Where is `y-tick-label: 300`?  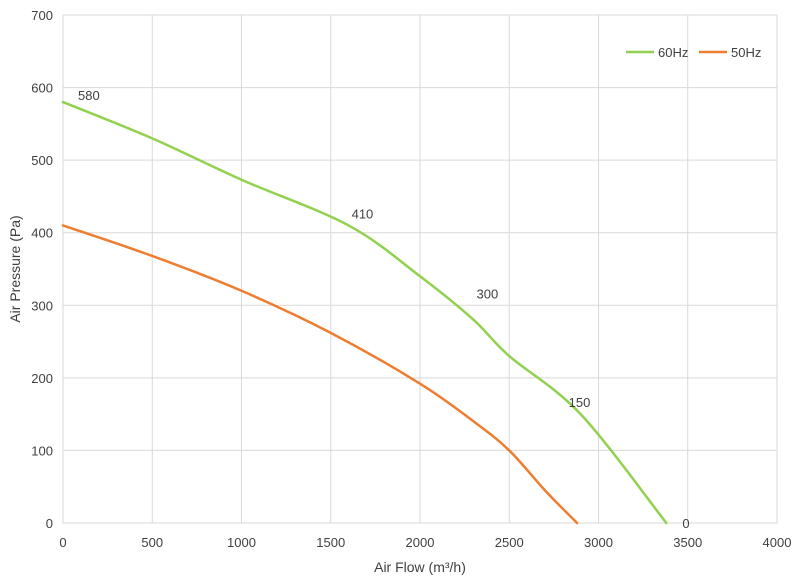 y-tick-label: 300 is located at coordinates (42, 305).